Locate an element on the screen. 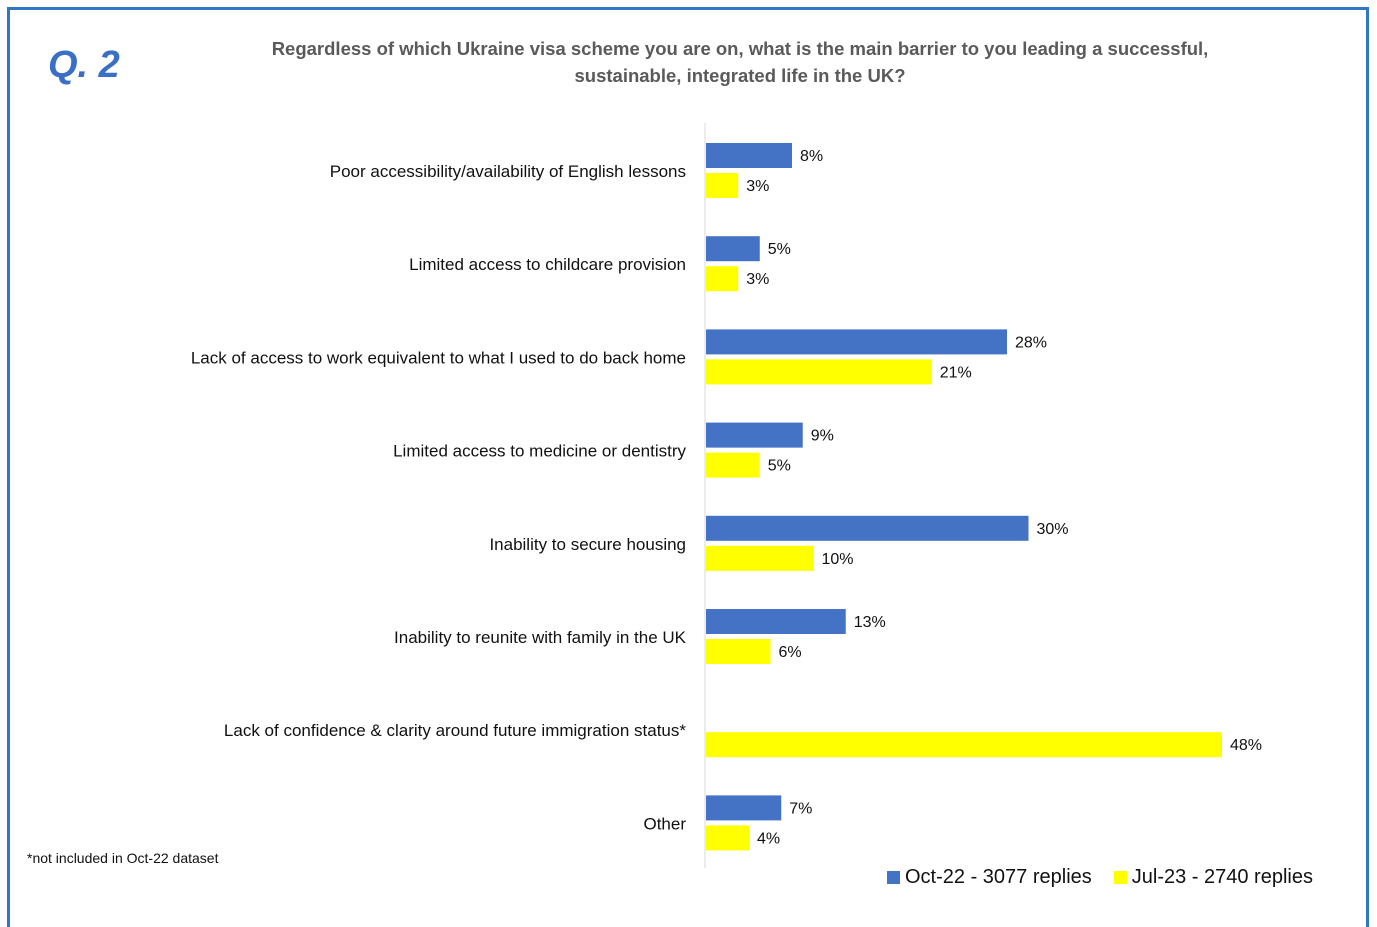 Image resolution: width=1377 pixels, height=927 pixels. legend-item-oct22: Oct-22 - 3077 replies is located at coordinates (989, 877).